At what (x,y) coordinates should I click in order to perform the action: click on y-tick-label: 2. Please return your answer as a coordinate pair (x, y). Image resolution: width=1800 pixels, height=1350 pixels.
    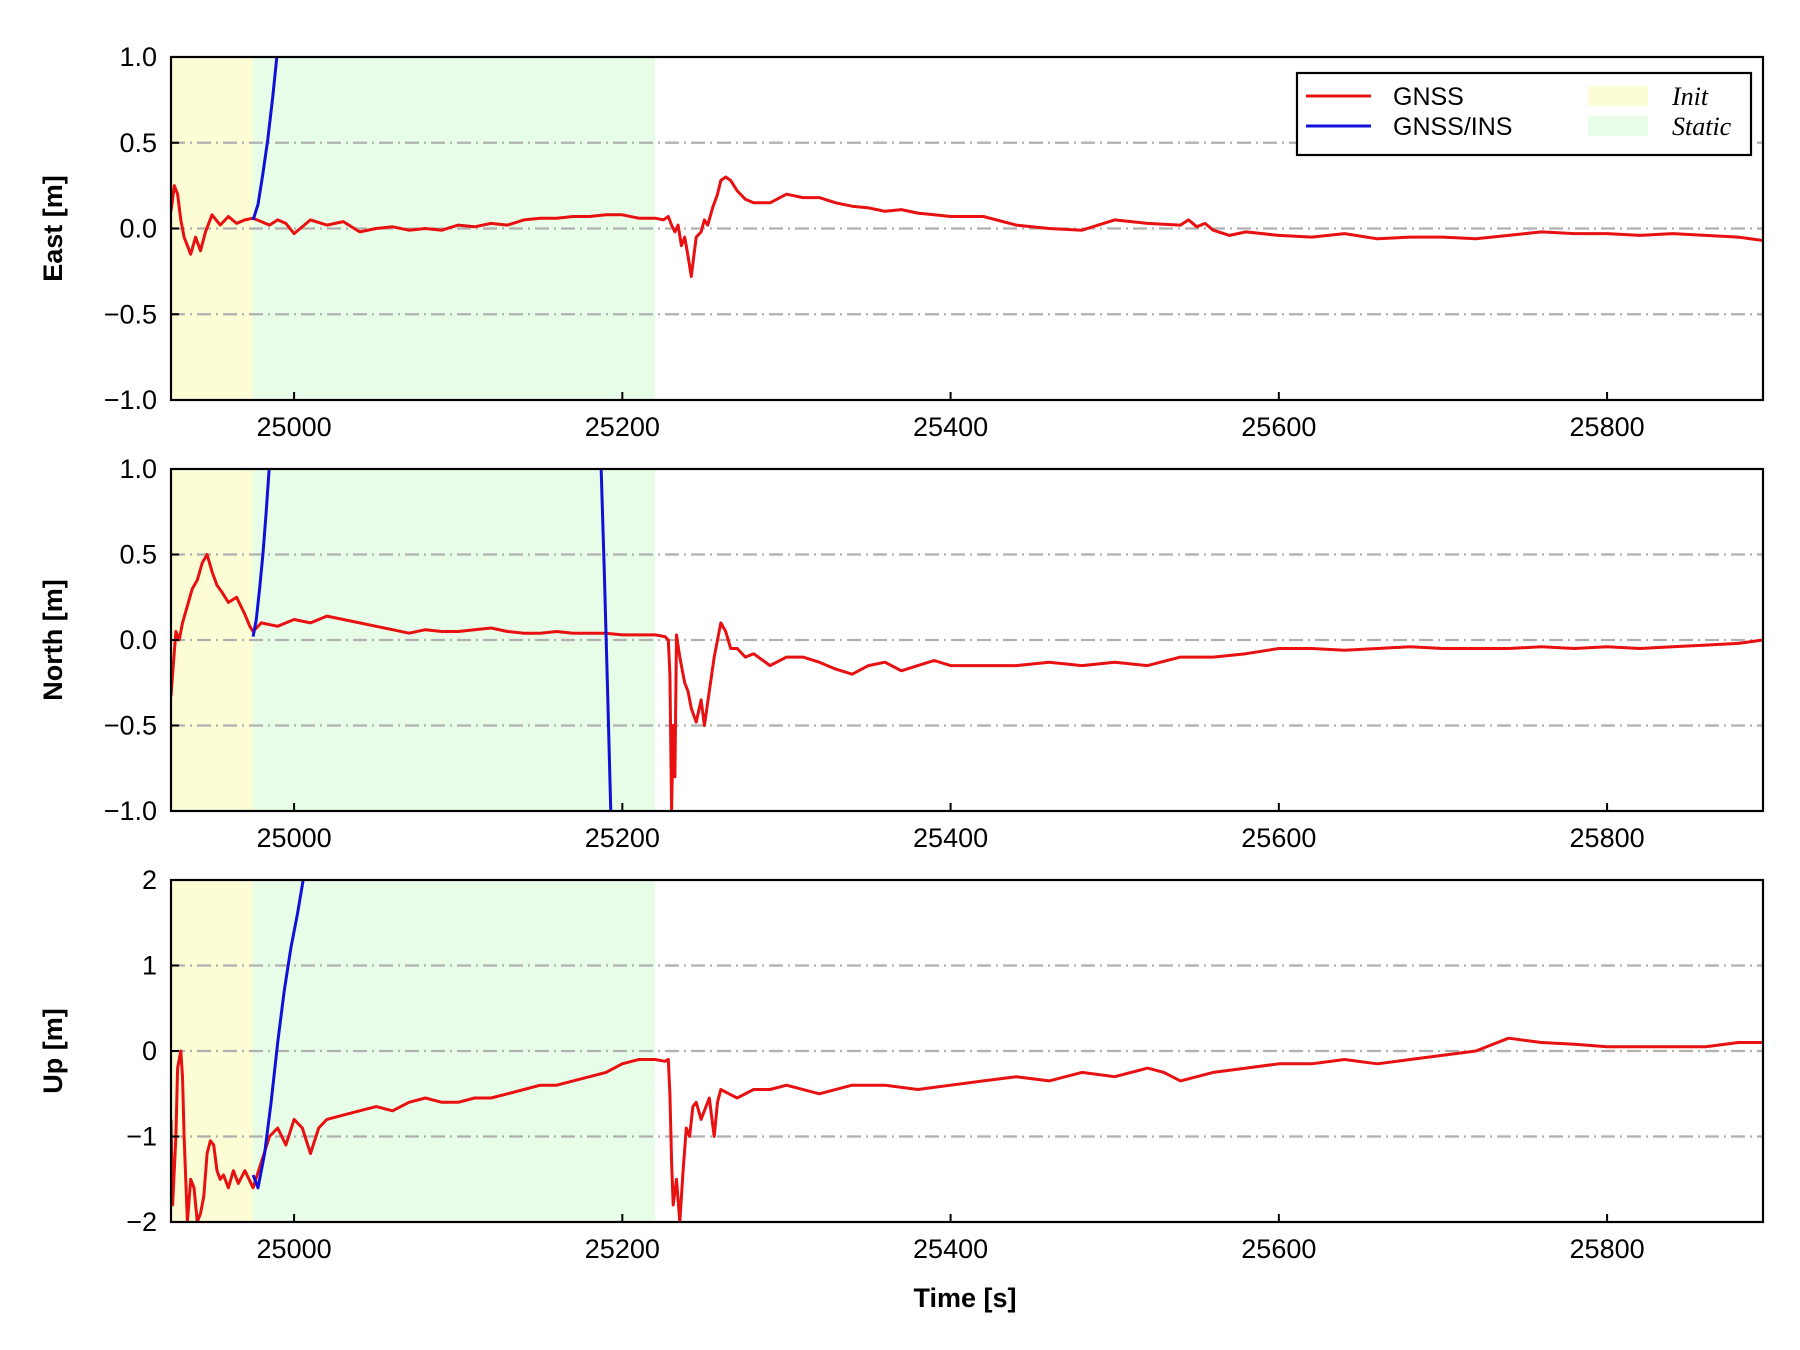
    Looking at the image, I should click on (149, 880).